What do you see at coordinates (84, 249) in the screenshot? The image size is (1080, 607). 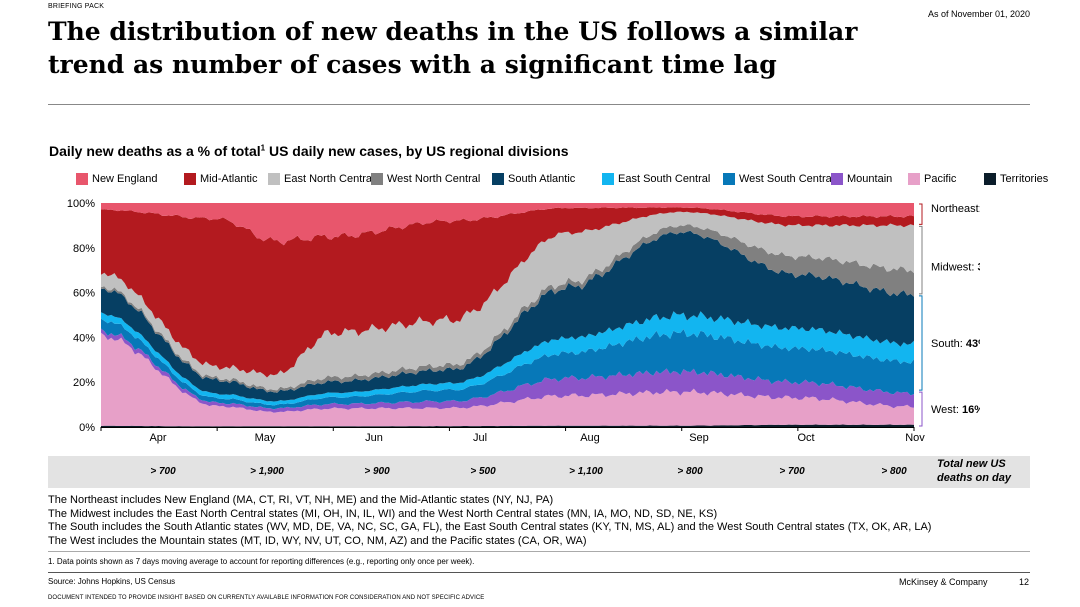 I see `y-tick-label: 80%` at bounding box center [84, 249].